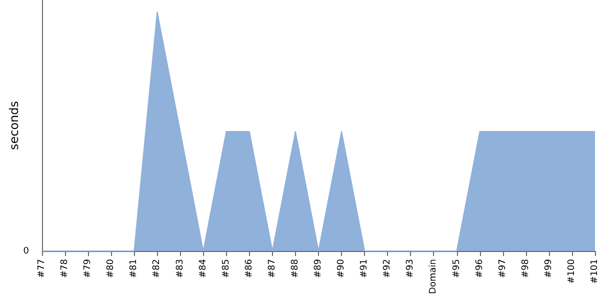  I want to click on x-tick-label: #93, so click(411, 268).